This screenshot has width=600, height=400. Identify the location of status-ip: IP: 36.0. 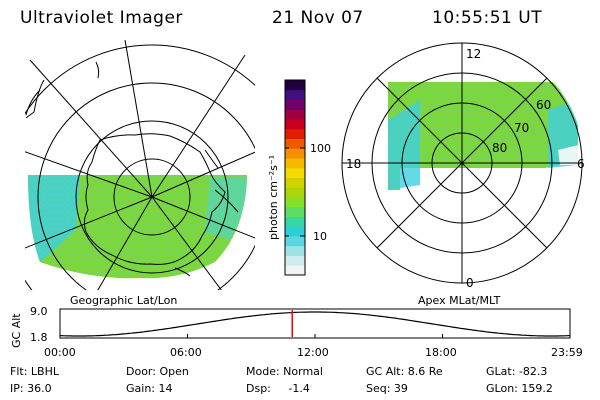
(31, 388).